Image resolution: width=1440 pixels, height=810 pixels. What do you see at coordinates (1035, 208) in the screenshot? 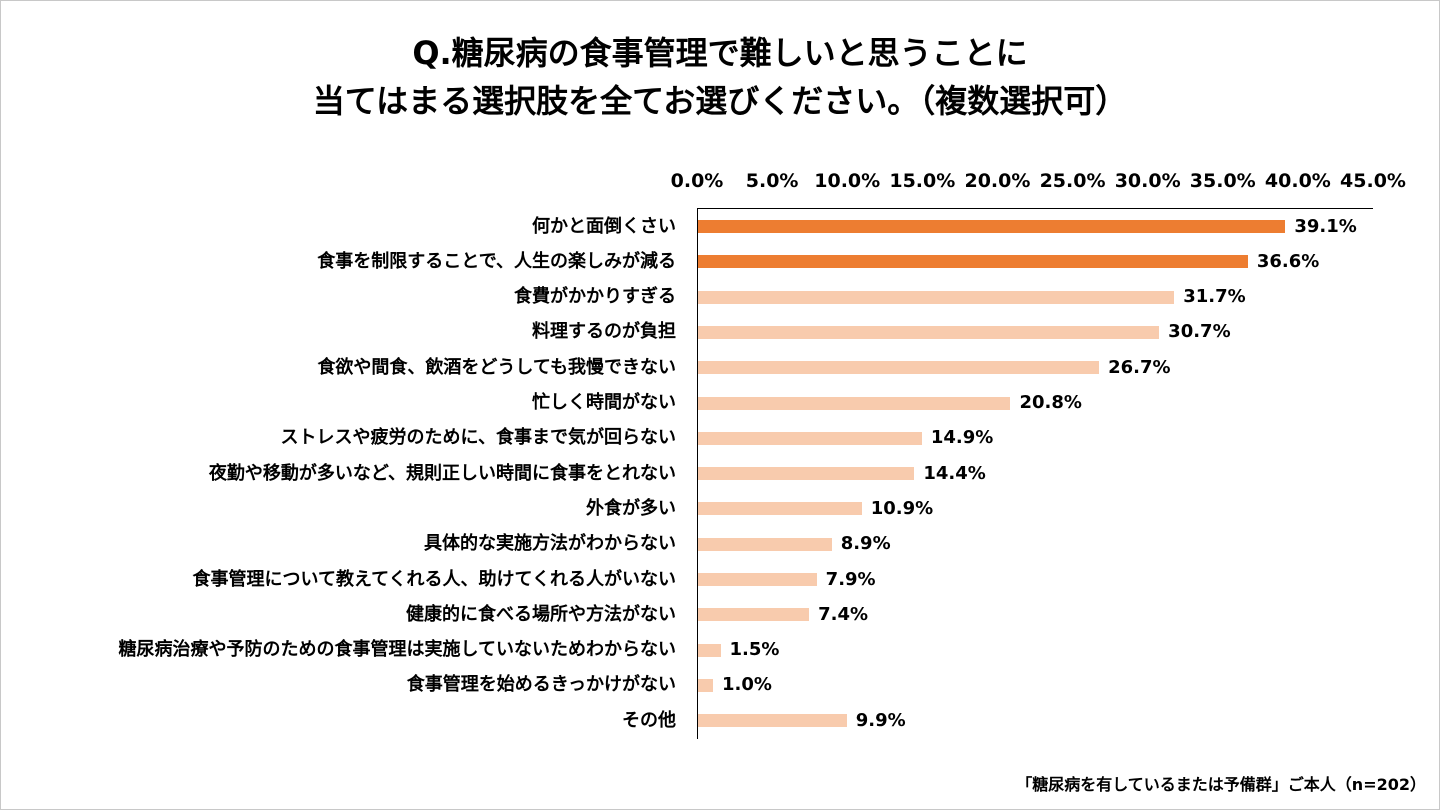
I see `x-axis-line` at bounding box center [1035, 208].